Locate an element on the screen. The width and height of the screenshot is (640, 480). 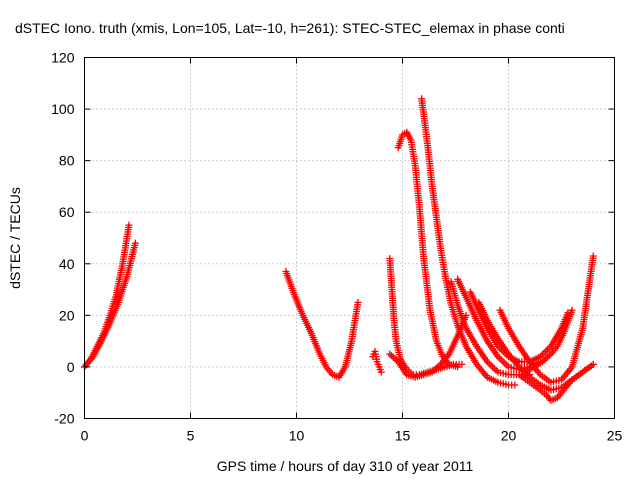
y-tick-label: 80 is located at coordinates (67, 161).